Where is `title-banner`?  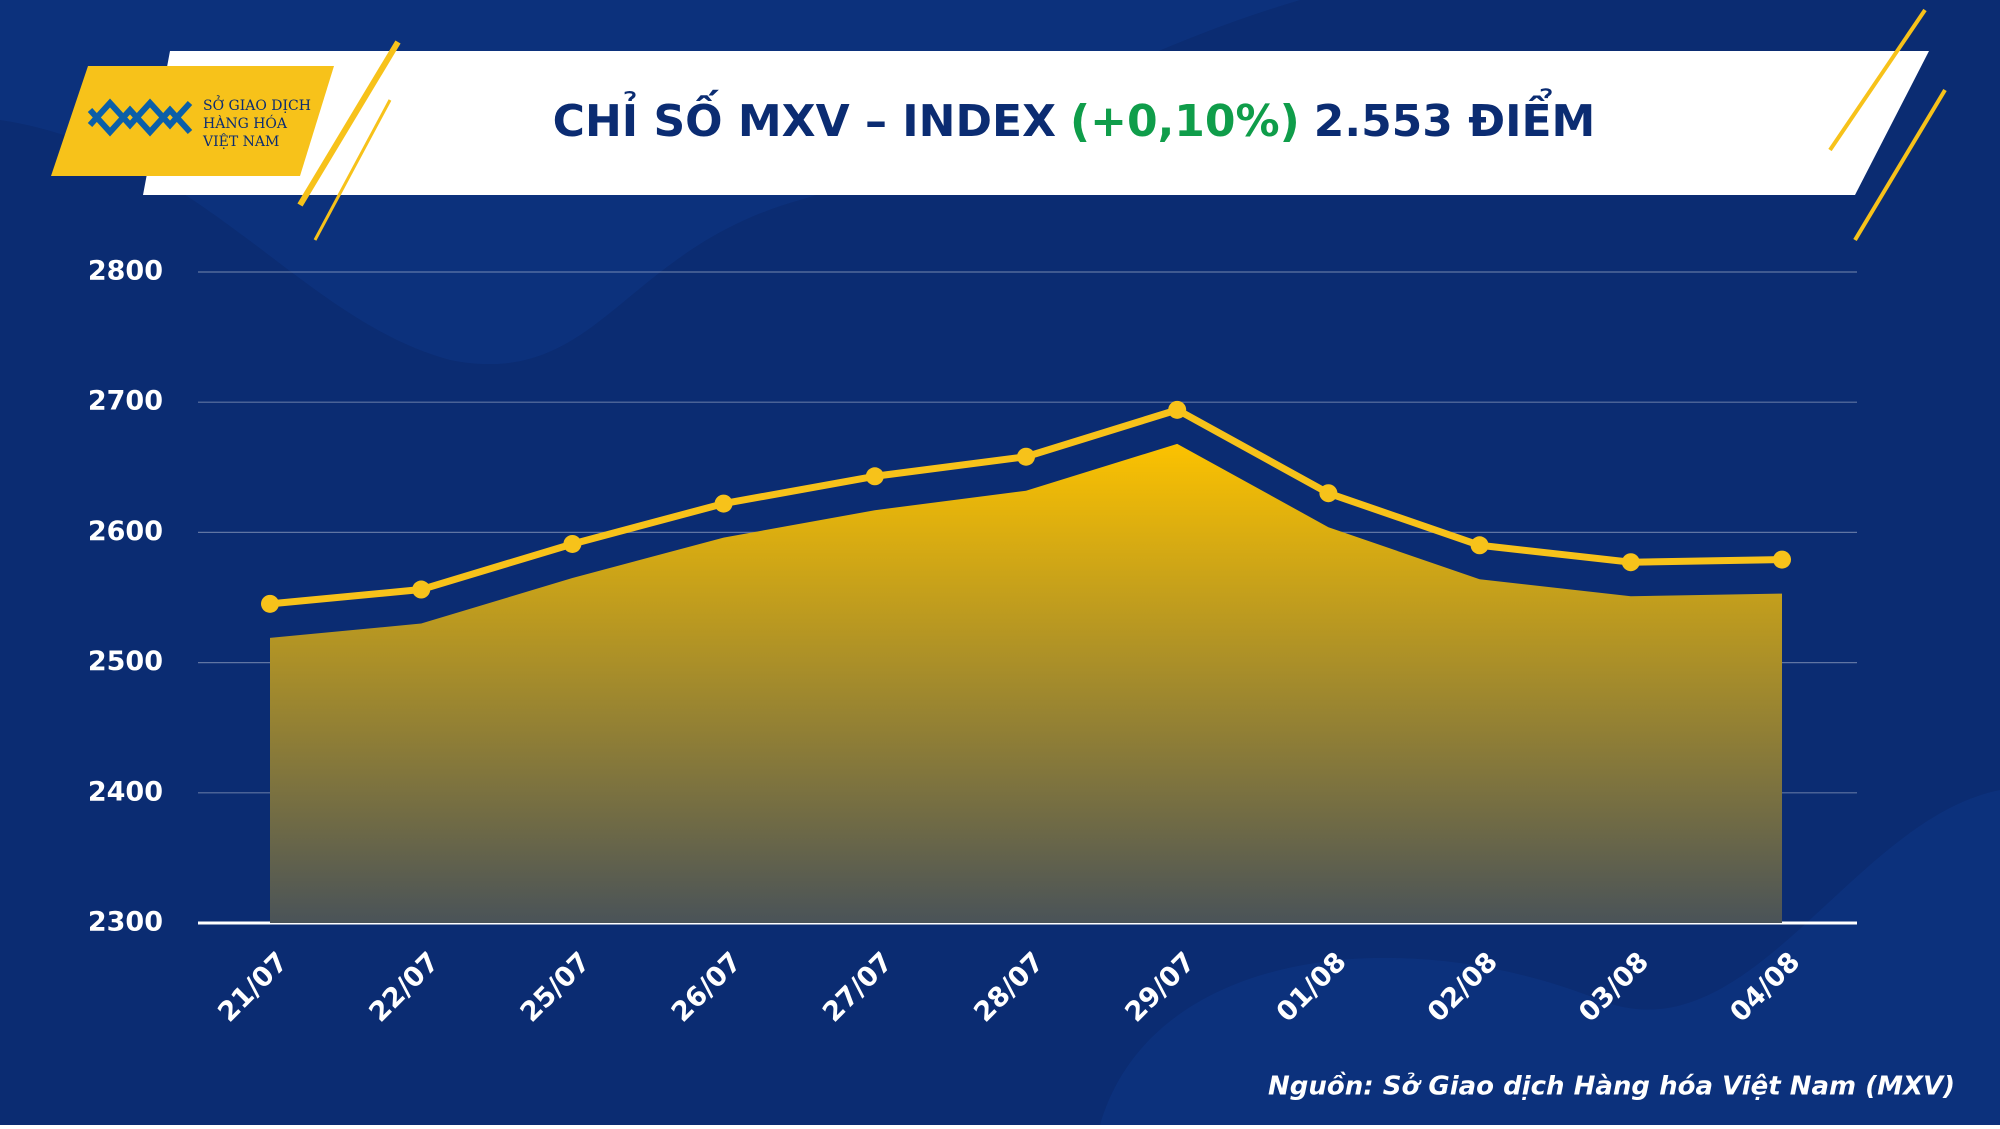 title-banner is located at coordinates (1036, 123).